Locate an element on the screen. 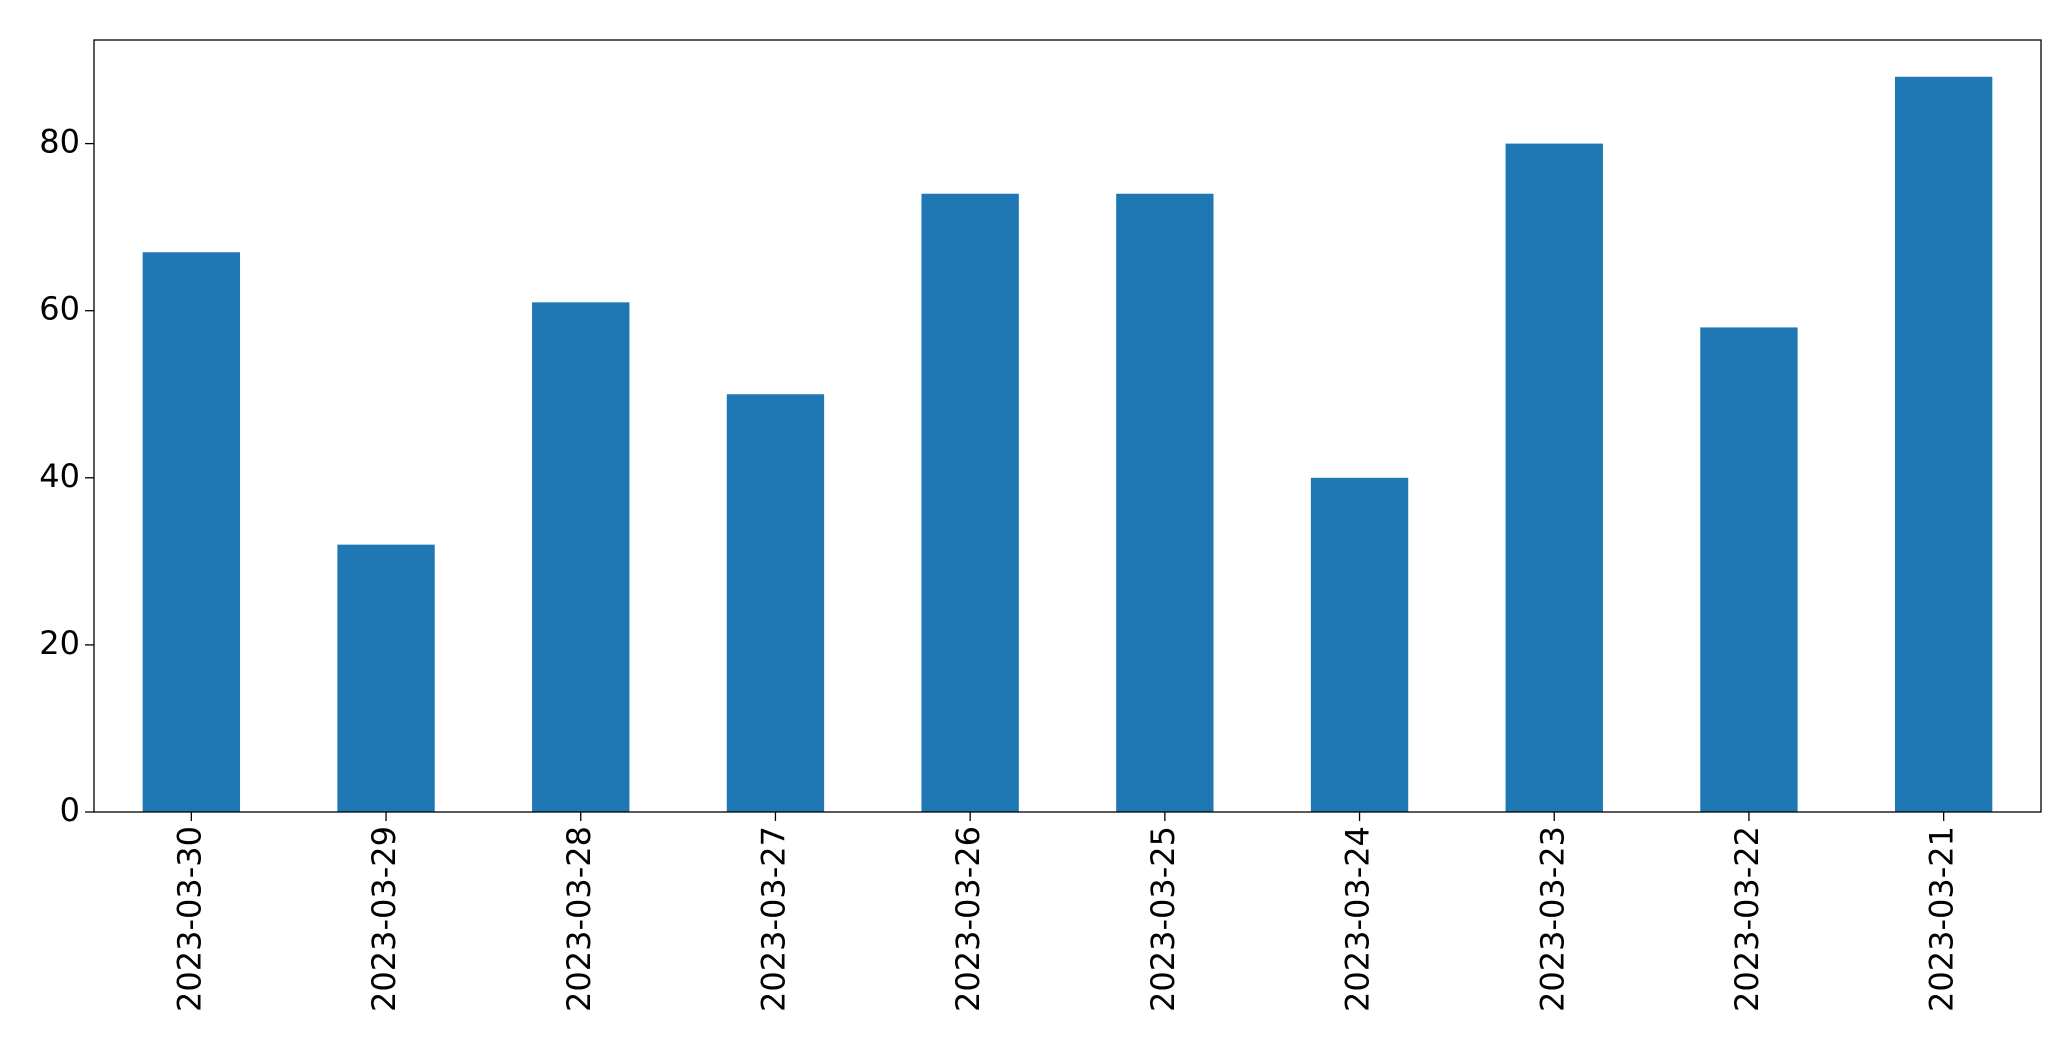 This screenshot has height=1061, width=2071. x-tick-label: 2023-03-28 is located at coordinates (579, 919).